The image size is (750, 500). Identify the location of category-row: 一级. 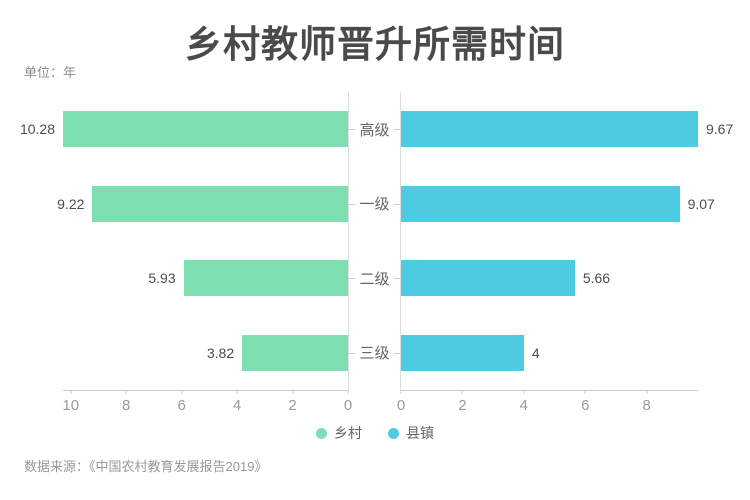
(374, 204).